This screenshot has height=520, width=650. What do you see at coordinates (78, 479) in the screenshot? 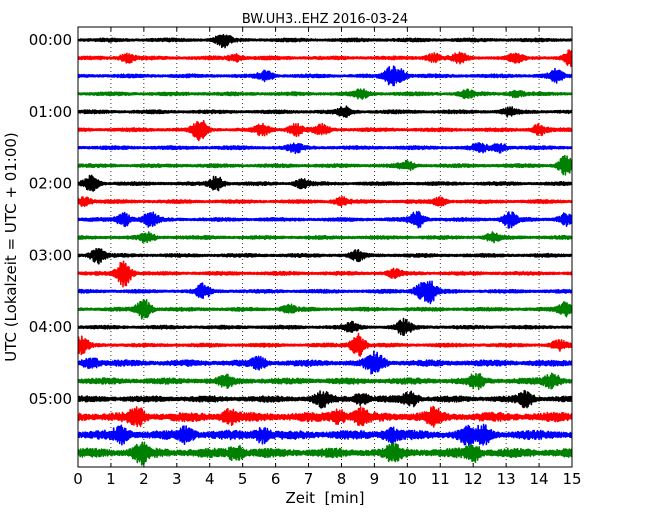
I see `x-tick-label: 0` at bounding box center [78, 479].